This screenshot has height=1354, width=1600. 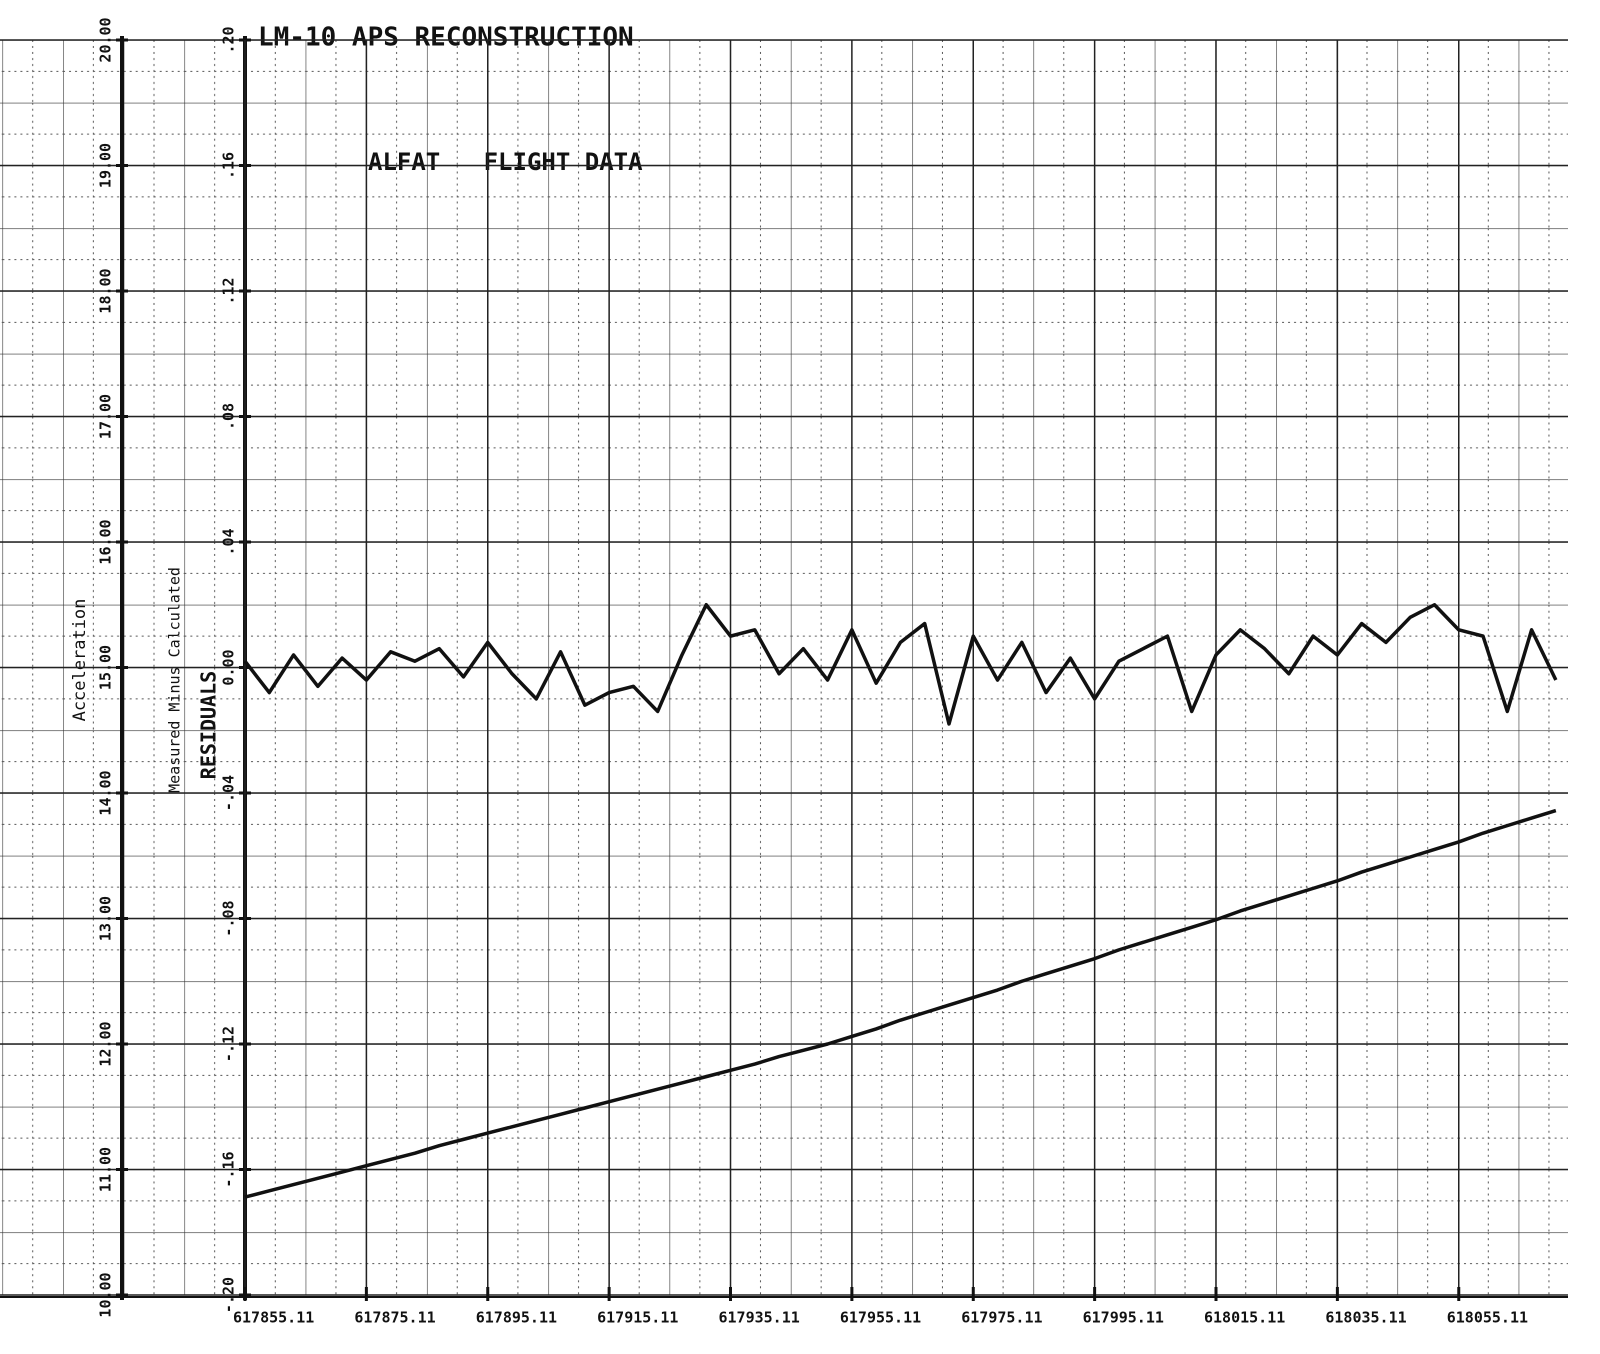 What do you see at coordinates (1365, 1318) in the screenshot?
I see `x-tick-label: 618035.11` at bounding box center [1365, 1318].